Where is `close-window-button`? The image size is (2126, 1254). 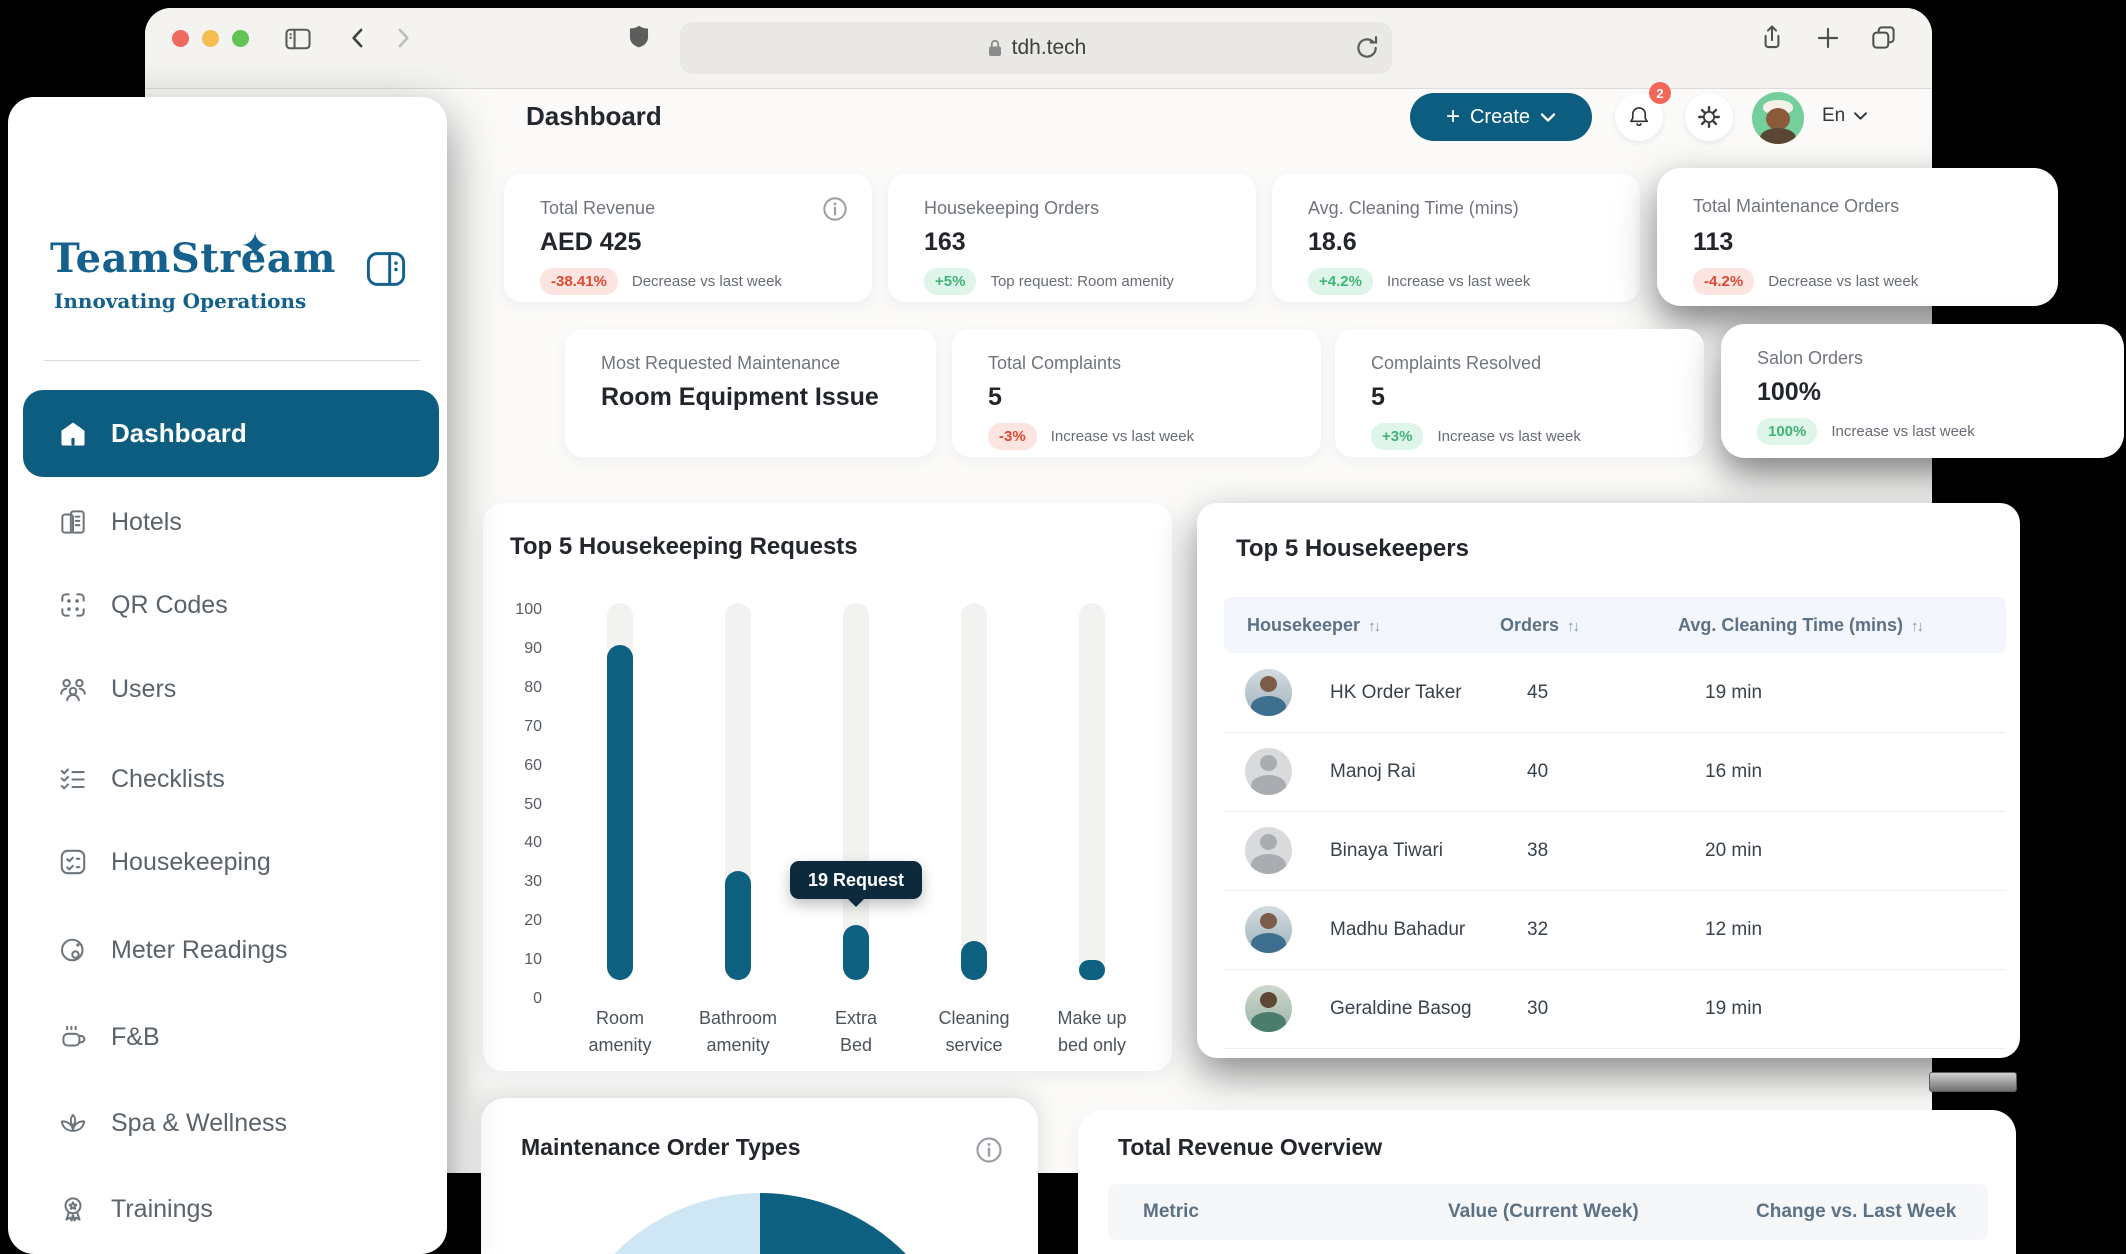 close-window-button is located at coordinates (180, 38).